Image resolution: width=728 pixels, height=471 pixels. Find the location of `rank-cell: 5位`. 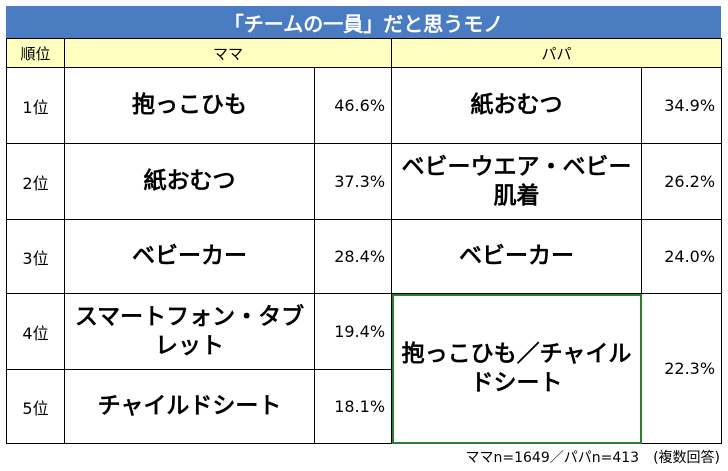

rank-cell: 5位 is located at coordinates (35, 406).